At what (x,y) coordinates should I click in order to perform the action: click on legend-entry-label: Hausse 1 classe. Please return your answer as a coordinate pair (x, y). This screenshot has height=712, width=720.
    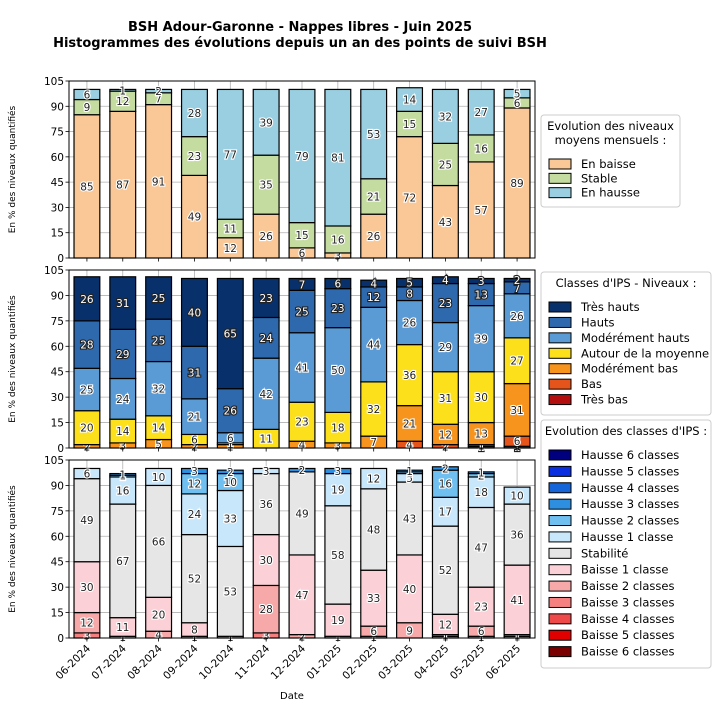
    Looking at the image, I should click on (627, 537).